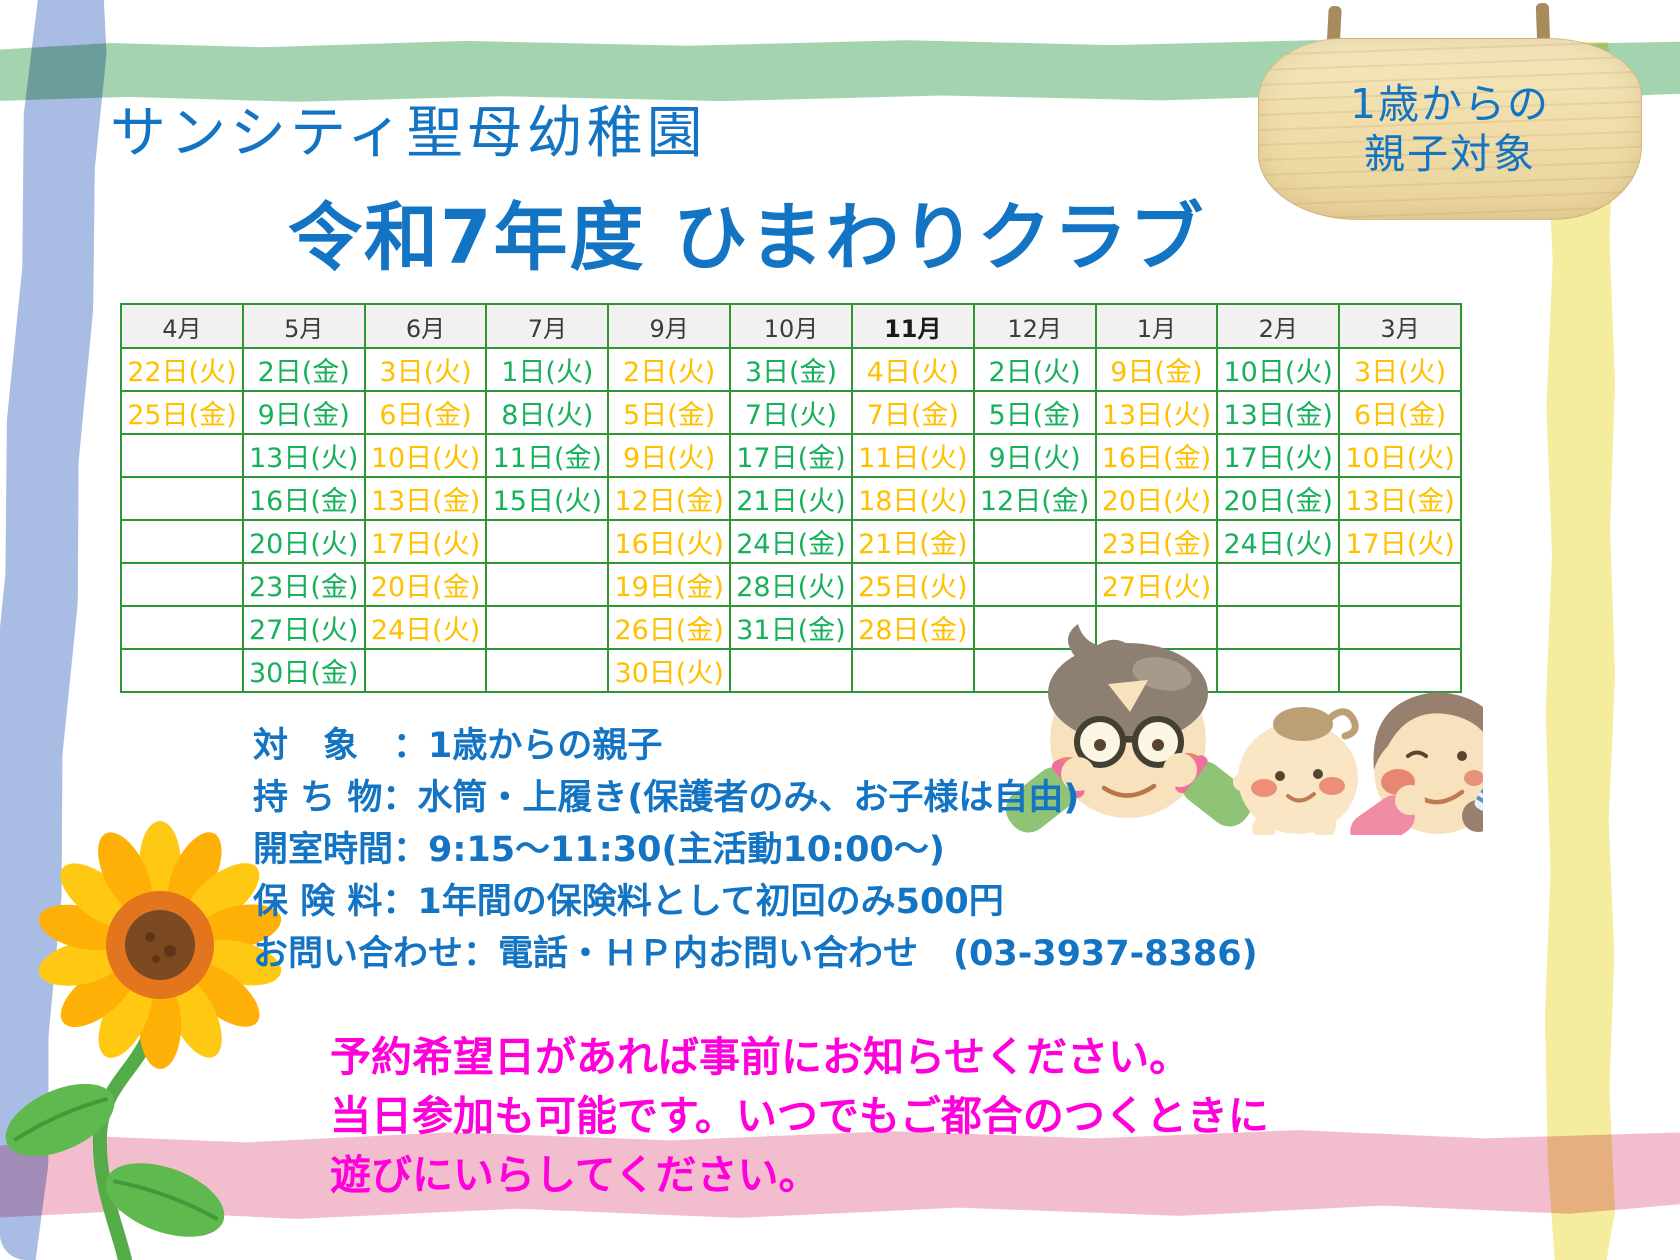 The height and width of the screenshot is (1260, 1680). I want to click on calendar-month-header: 4月, so click(182, 326).